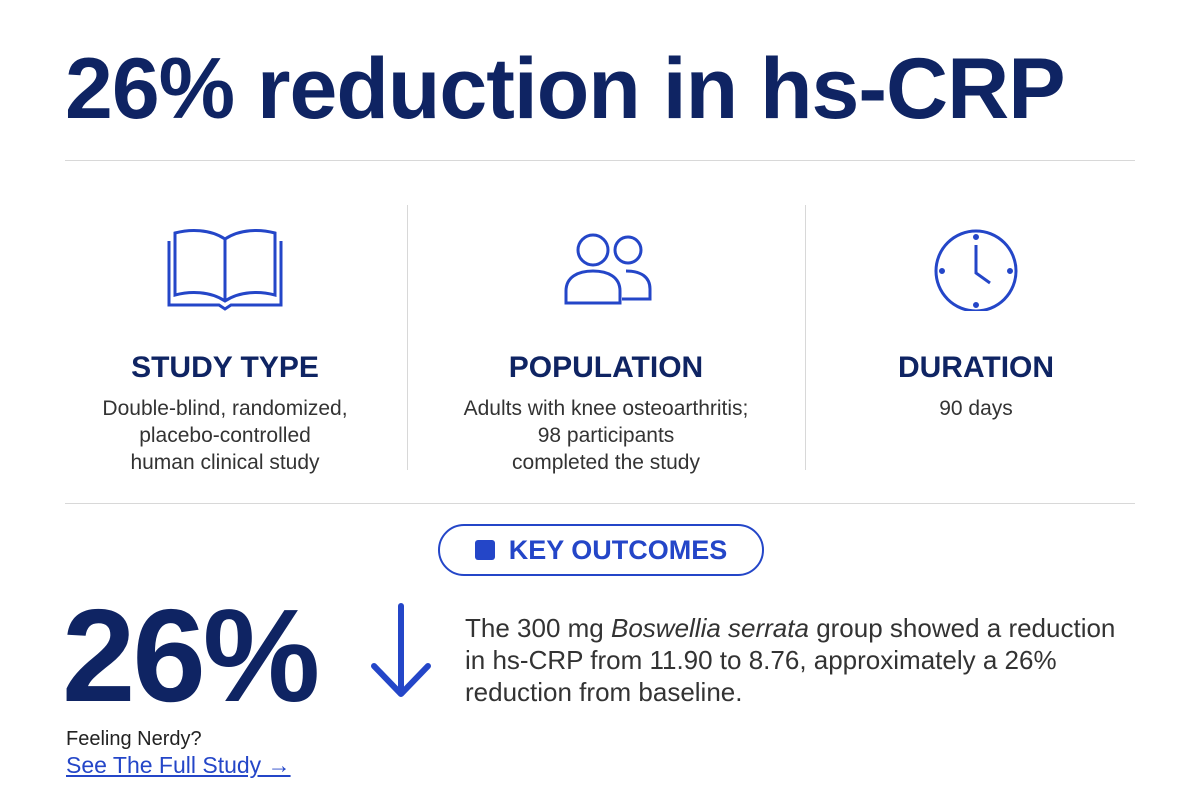 The width and height of the screenshot is (1200, 800). Describe the element at coordinates (178, 765) in the screenshot. I see `study-link: See The Full Study →` at that location.